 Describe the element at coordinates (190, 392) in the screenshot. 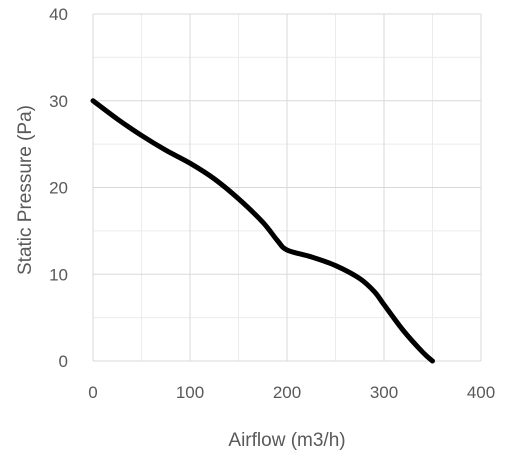

I see `x-tick-label: 100` at that location.